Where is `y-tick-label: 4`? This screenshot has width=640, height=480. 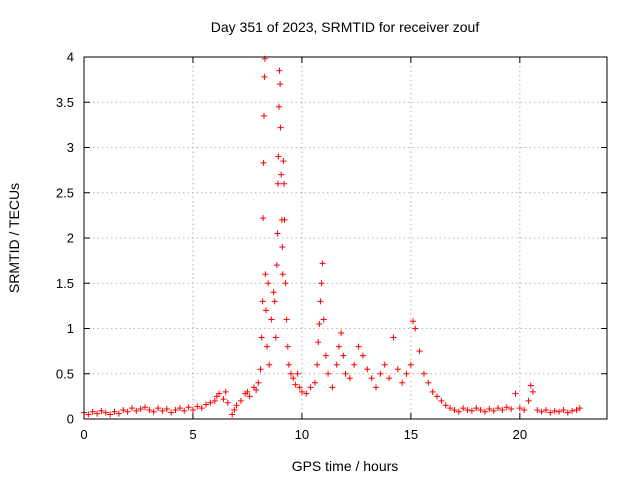
y-tick-label: 4 is located at coordinates (70, 57).